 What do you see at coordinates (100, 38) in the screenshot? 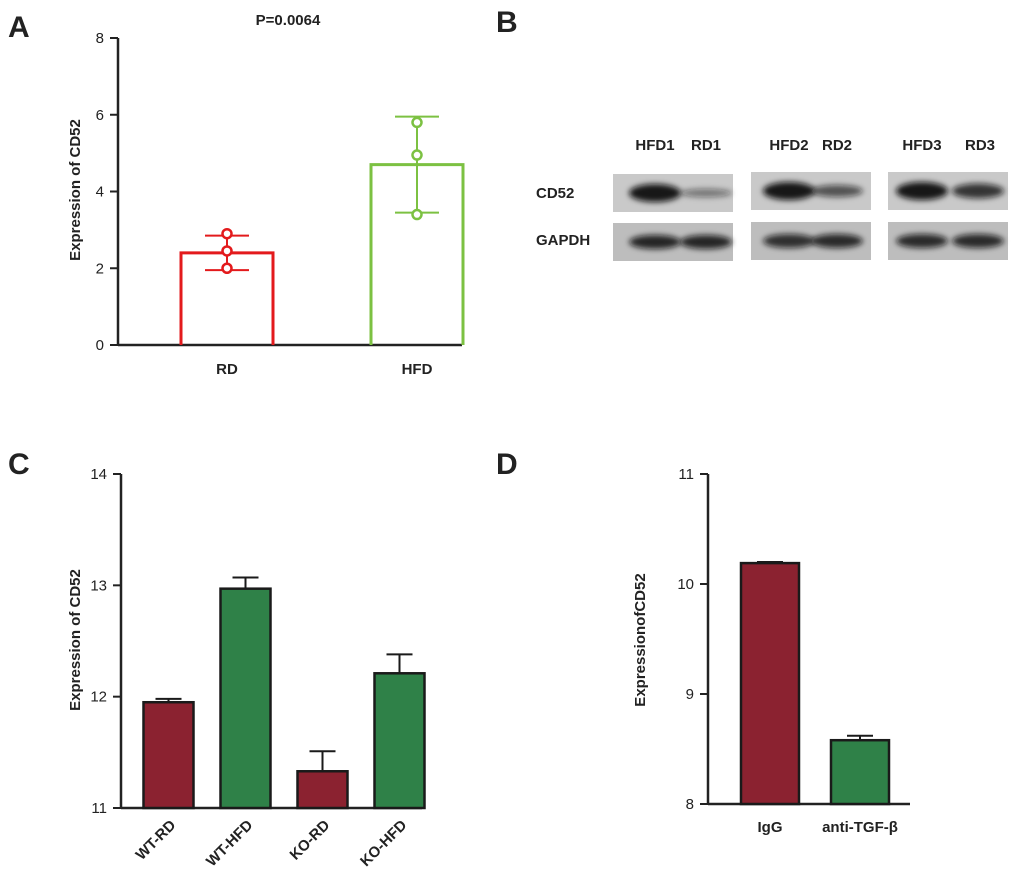
I see `panel-a-y-tick-label: 8` at bounding box center [100, 38].